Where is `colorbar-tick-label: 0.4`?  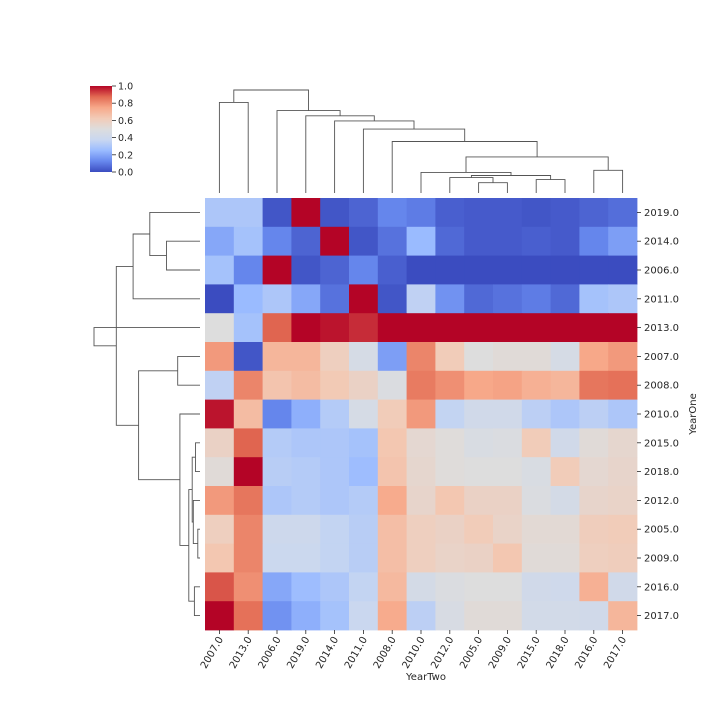 colorbar-tick-label: 0.4 is located at coordinates (125, 138).